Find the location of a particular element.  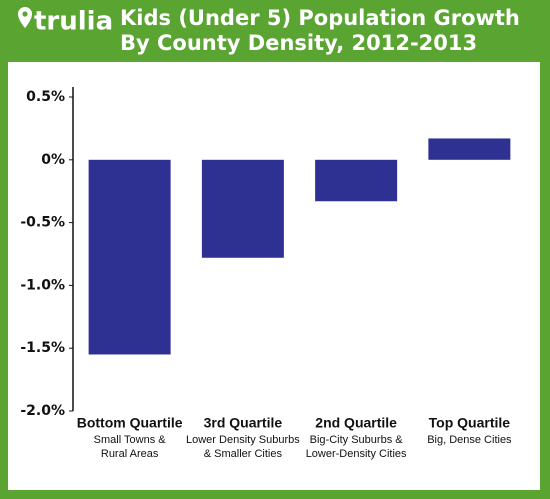

y-tick-label: -1.0% is located at coordinates (42, 285).